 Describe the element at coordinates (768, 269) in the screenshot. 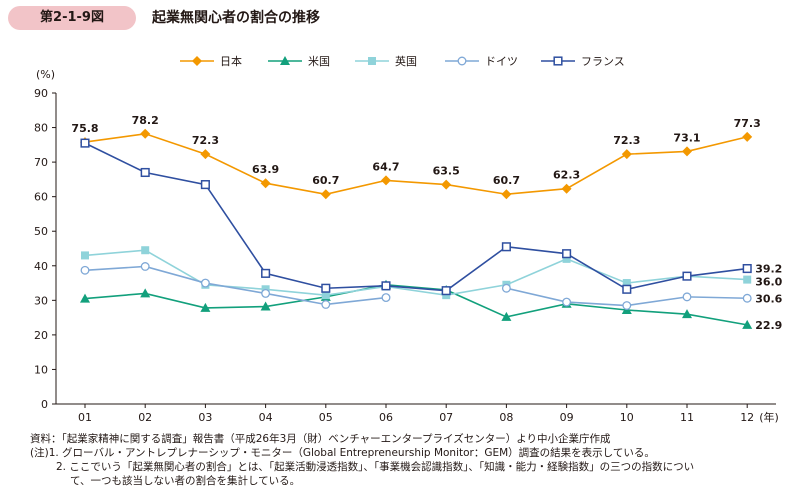

I see `end-label: 39.2` at that location.